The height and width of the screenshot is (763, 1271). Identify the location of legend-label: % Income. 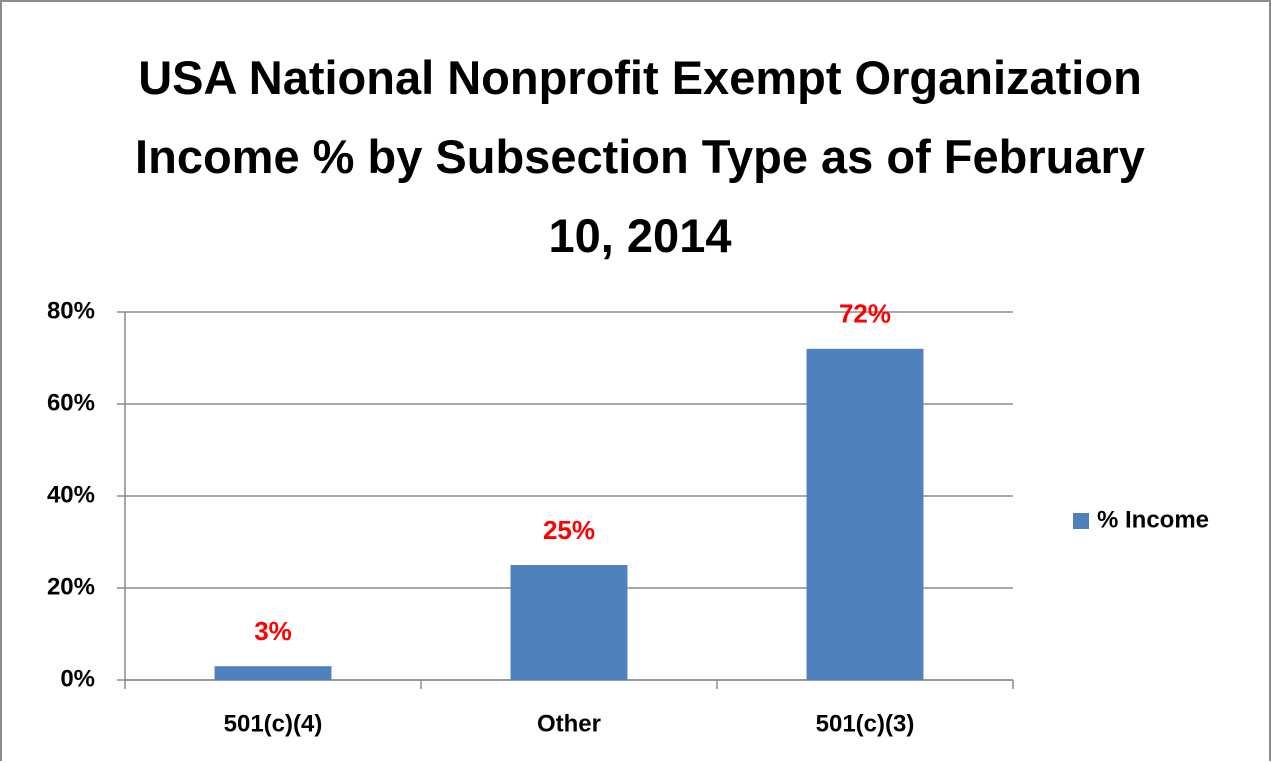
(1153, 519).